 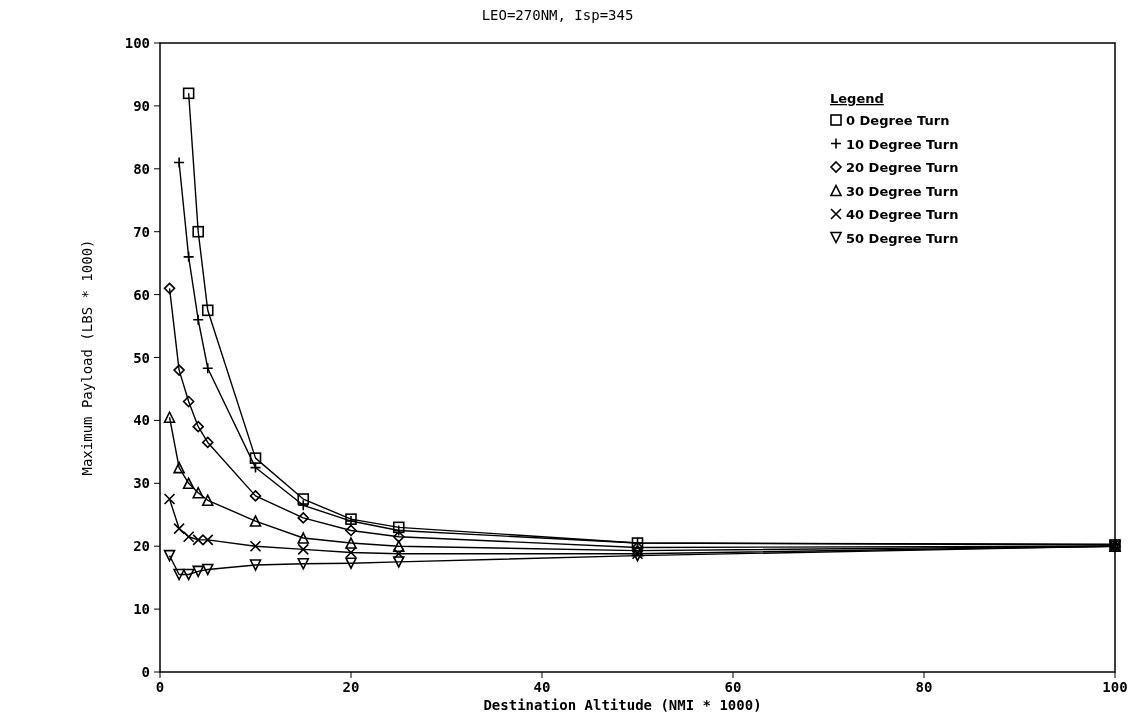 I want to click on legend-label: 10 Degree Turn, so click(x=902, y=144).